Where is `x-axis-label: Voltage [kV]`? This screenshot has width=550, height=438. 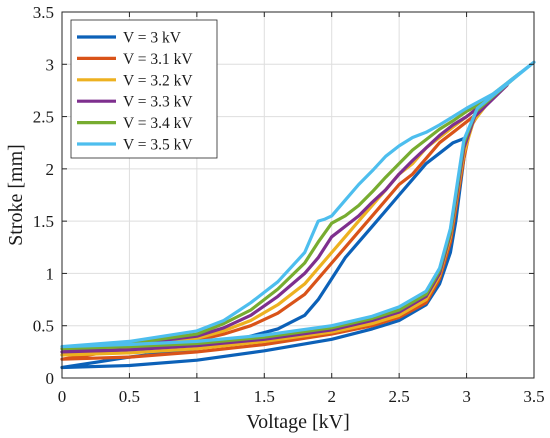 x-axis-label: Voltage [kV] is located at coordinates (298, 422).